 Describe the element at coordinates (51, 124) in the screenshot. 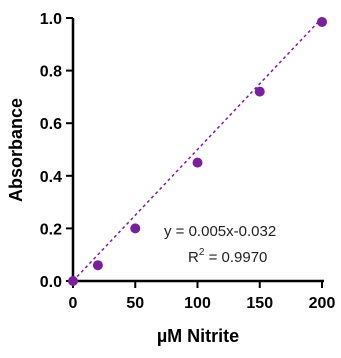

I see `y-tick-label: 0.6` at that location.